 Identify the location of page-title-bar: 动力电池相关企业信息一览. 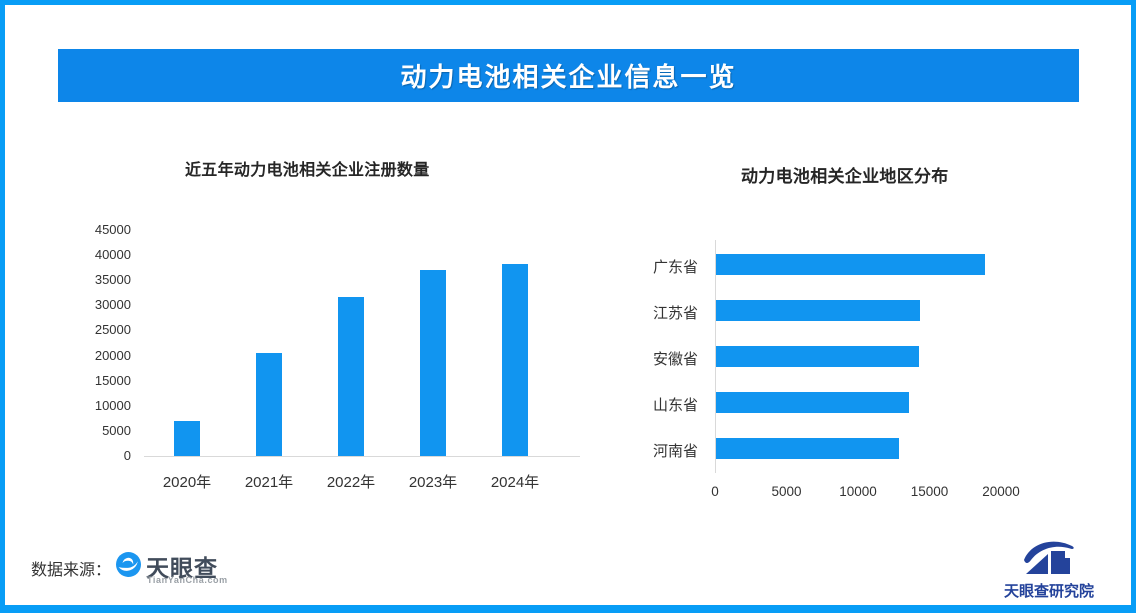
(568, 75).